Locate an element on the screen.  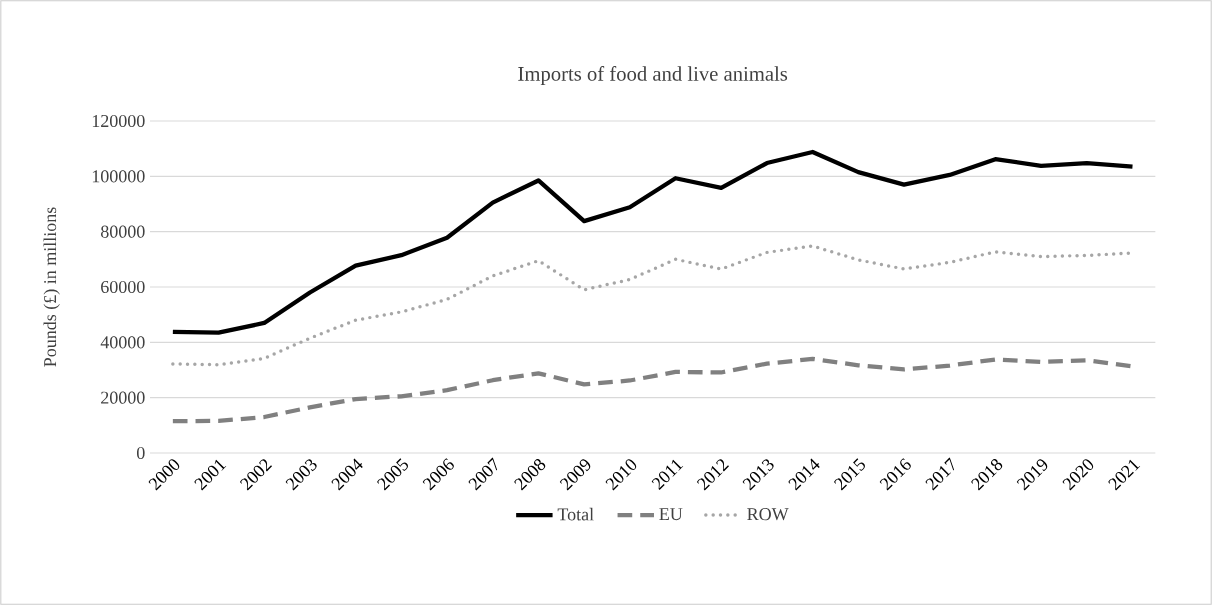
chart-title: Imports of food and live animals is located at coordinates (653, 76).